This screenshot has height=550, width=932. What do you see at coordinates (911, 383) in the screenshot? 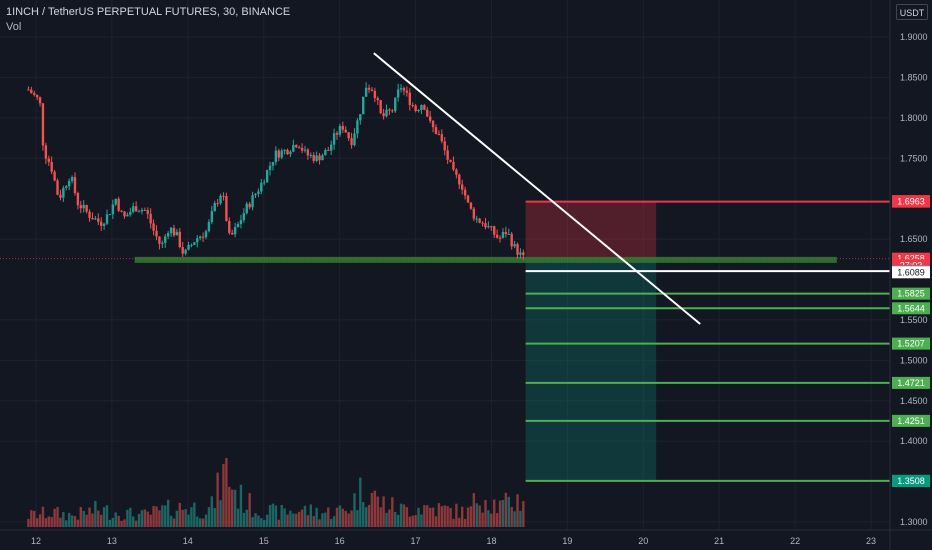
I see `price-badge-label: 1.4721` at bounding box center [911, 383].